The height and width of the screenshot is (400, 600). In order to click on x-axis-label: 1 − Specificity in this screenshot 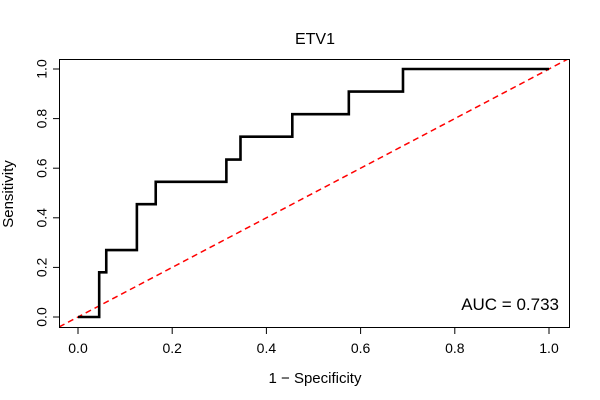, I will do `click(315, 378)`.